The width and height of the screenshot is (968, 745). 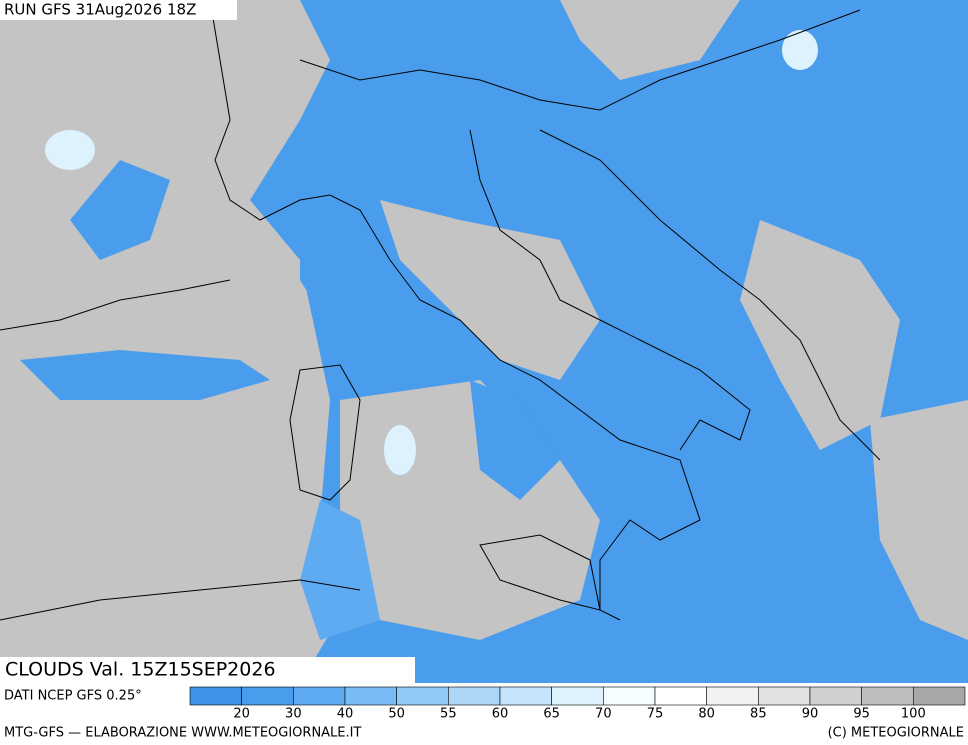 I want to click on colorbar-label: 60, so click(x=500, y=714).